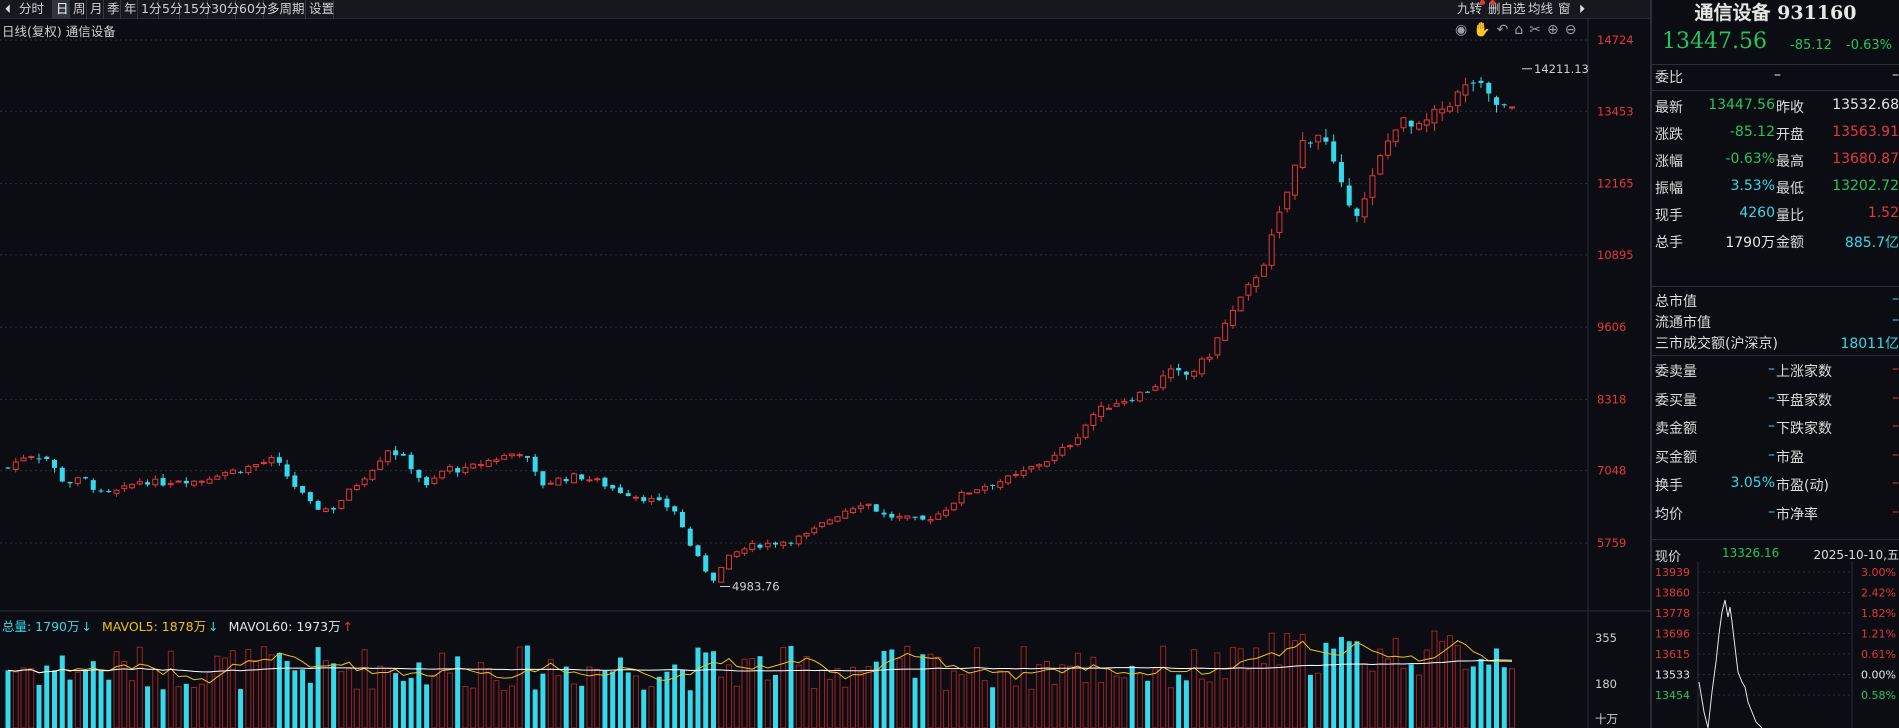 Image resolution: width=1899 pixels, height=728 pixels. What do you see at coordinates (1775, 343) in the screenshot?
I see `market-row: 三市成交额(沪深京) 18011亿` at bounding box center [1775, 343].